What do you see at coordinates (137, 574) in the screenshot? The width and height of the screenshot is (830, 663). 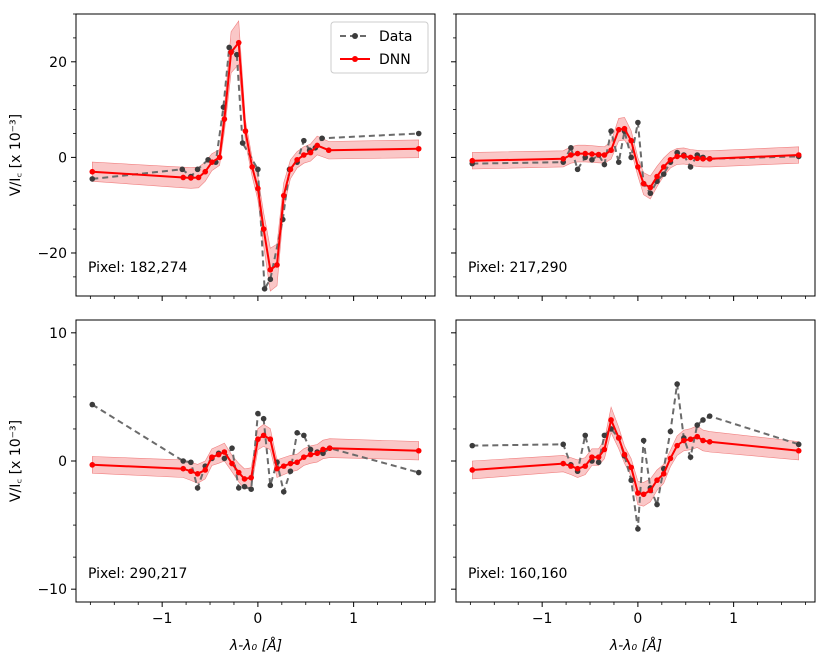 I see `pixel-label: Pixel: 290,217` at bounding box center [137, 574].